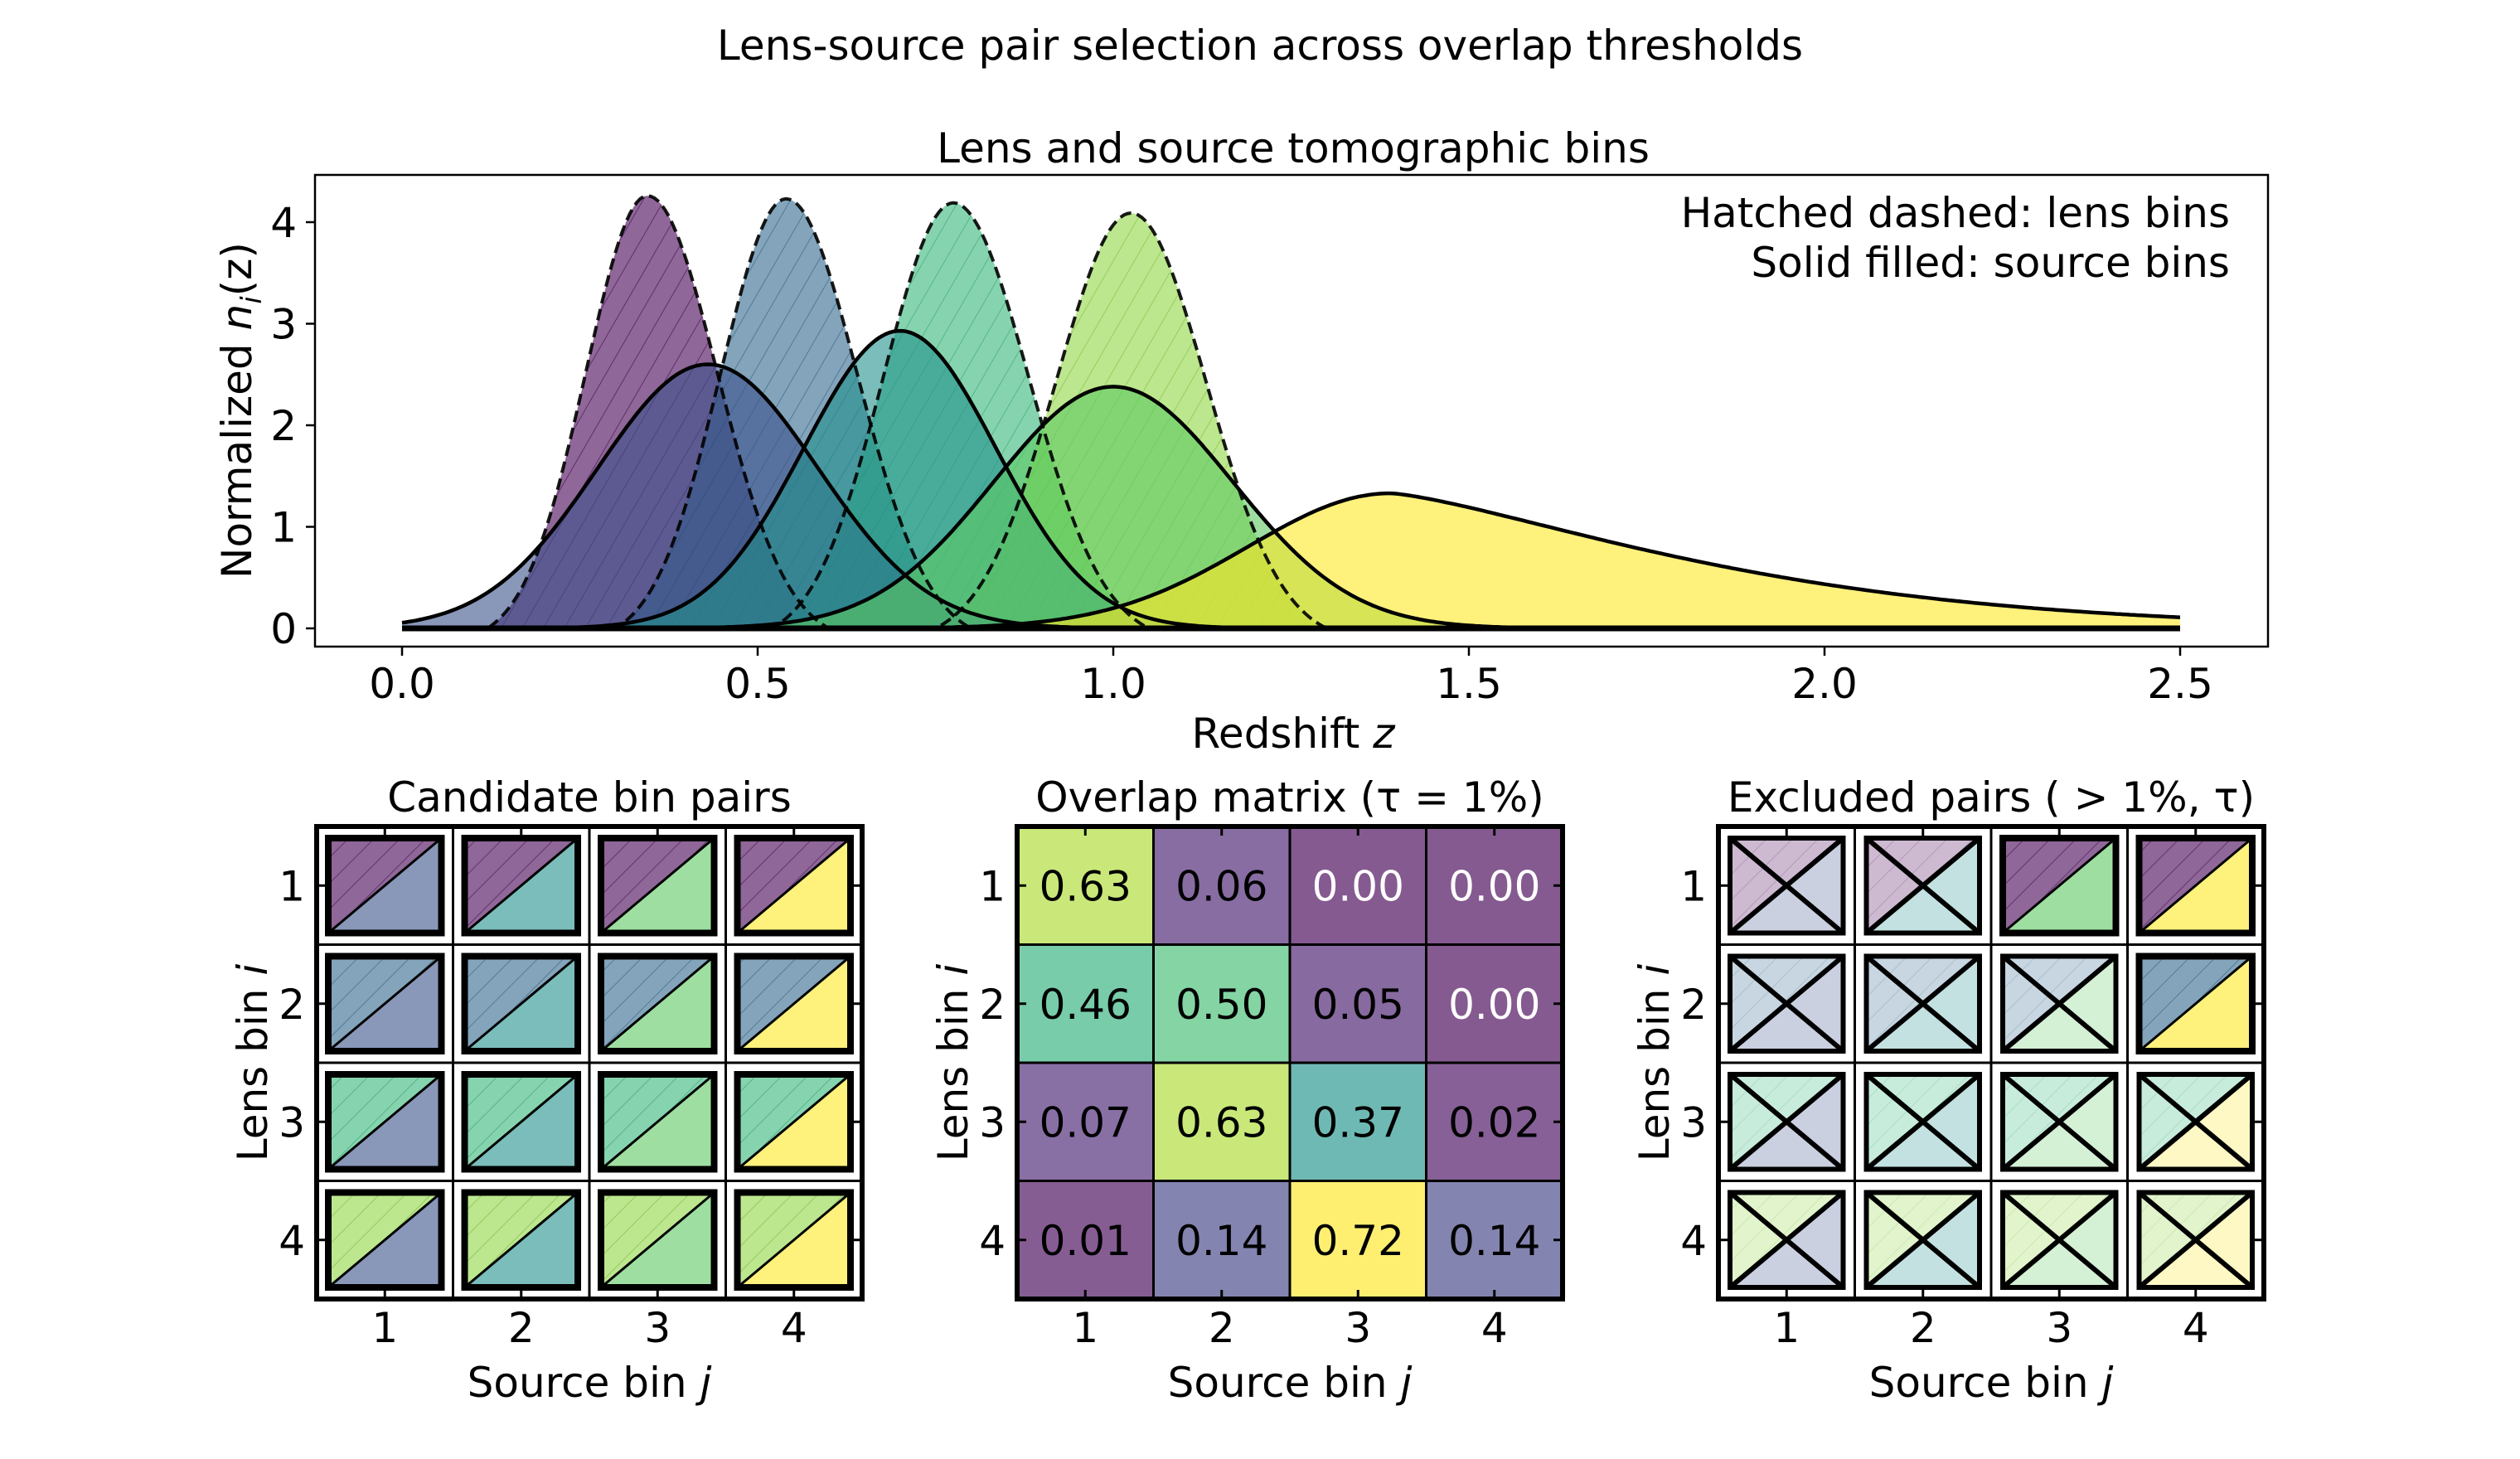  I want to click on candidates-y-tick-label: 3, so click(292, 1122).